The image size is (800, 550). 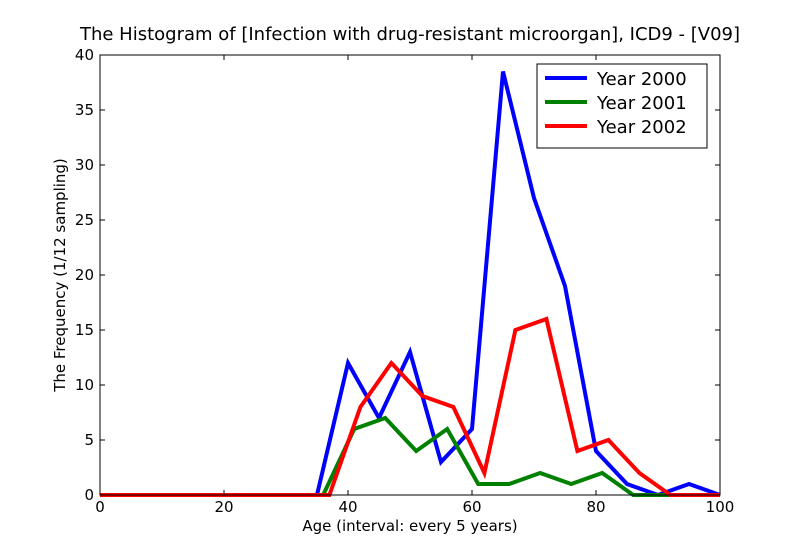 I want to click on y-tick-label: 10, so click(x=84, y=385).